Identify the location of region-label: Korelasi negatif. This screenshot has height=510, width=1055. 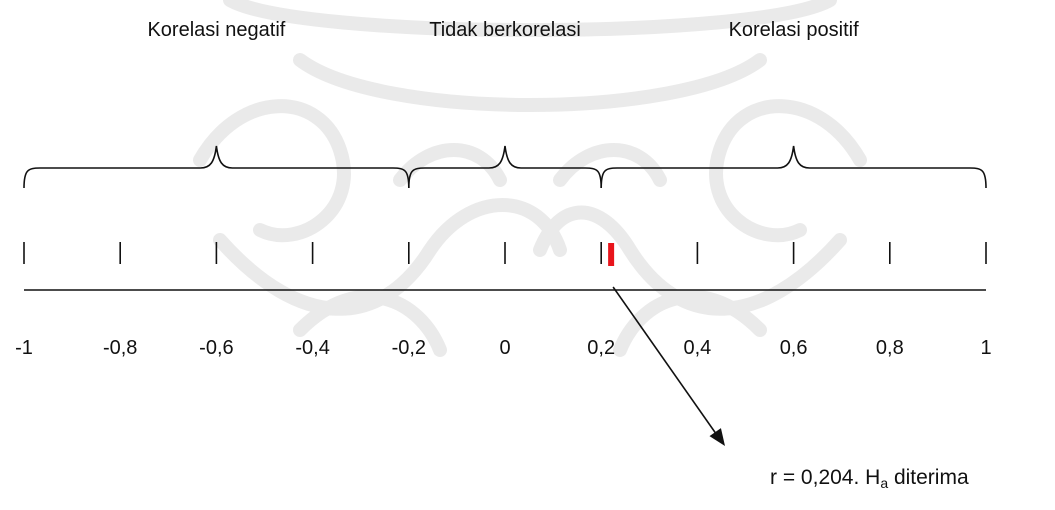
(216, 30).